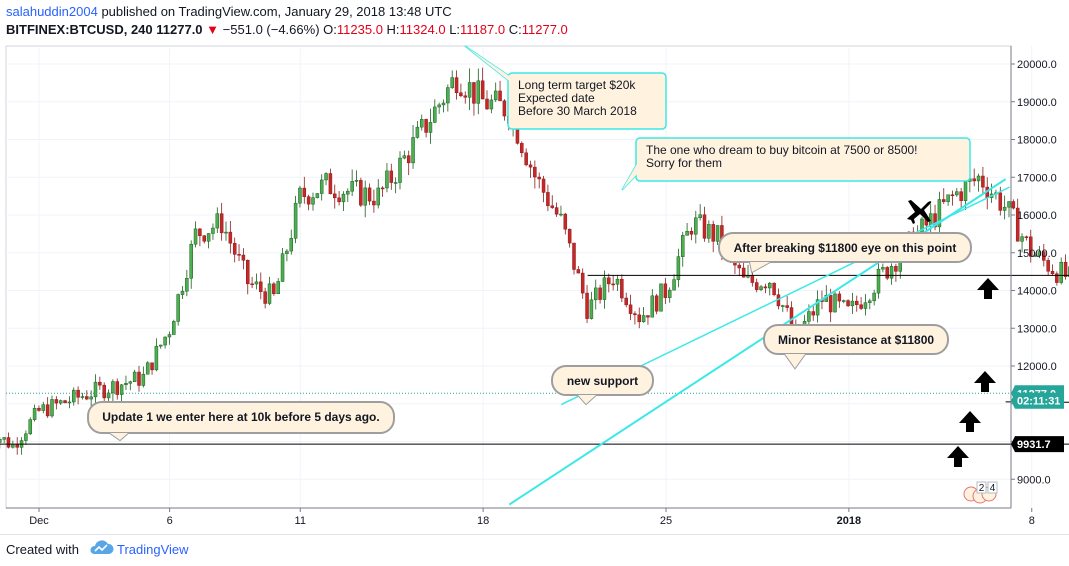 This screenshot has height=566, width=1069. I want to click on down-triangle-icon: ▼, so click(213, 29).